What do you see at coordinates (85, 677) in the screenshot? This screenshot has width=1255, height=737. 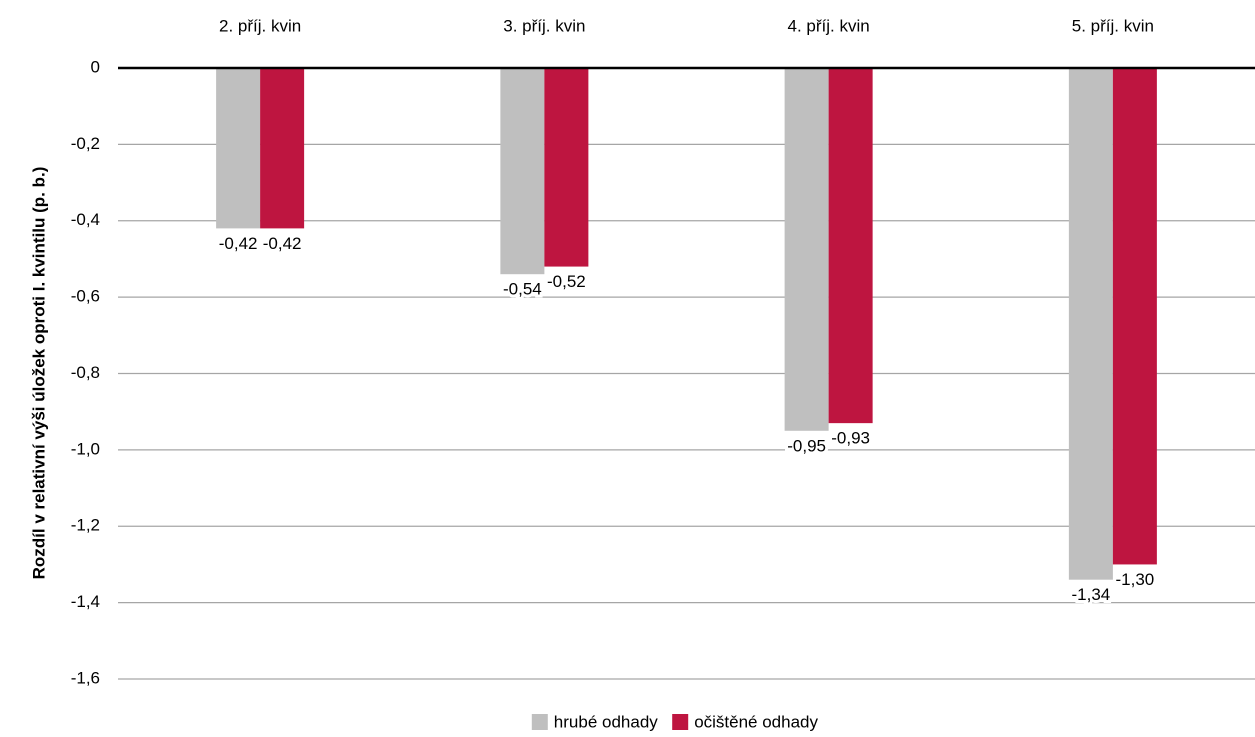 I see `y-tick-label: -1,6` at bounding box center [85, 677].